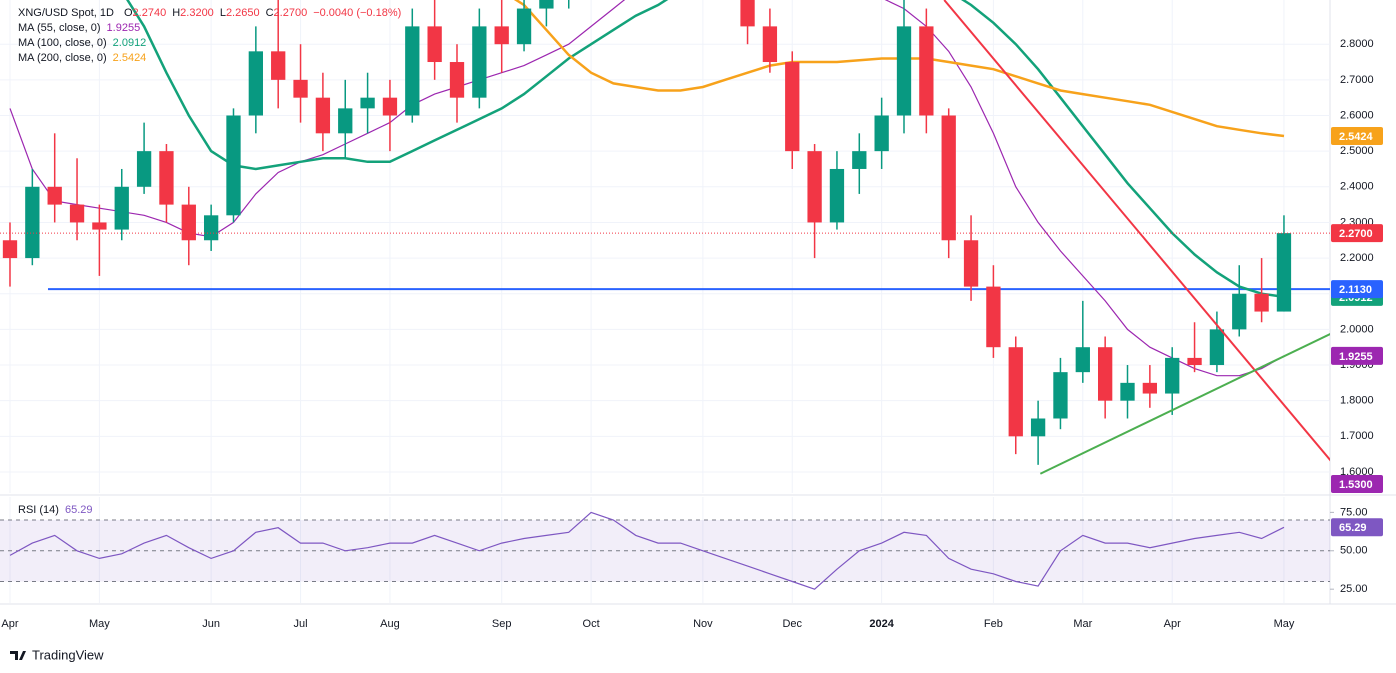  I want to click on x-tick-label: Dec, so click(792, 624).